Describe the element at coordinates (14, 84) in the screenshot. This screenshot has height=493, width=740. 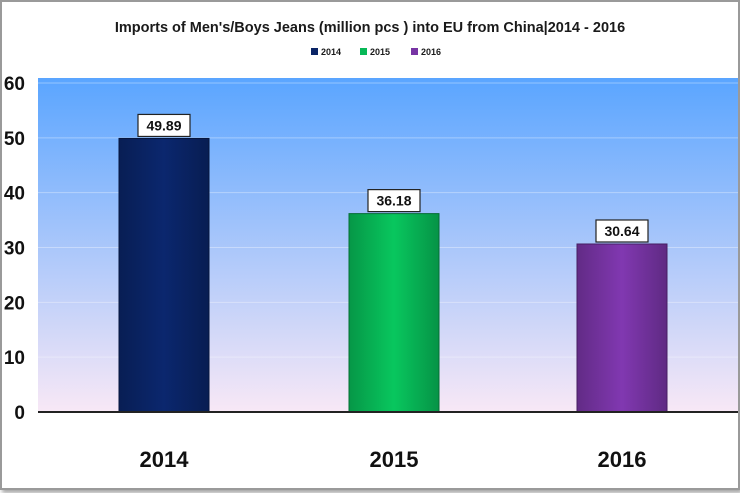
I see `y-tick-label: 60` at that location.